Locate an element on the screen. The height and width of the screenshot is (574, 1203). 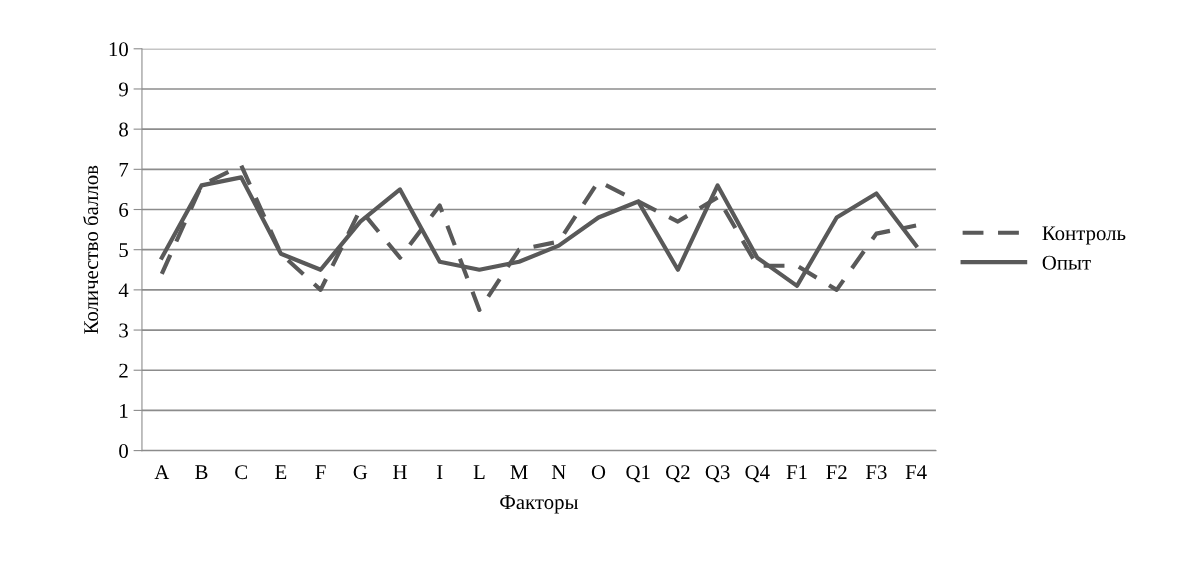
y-tick-label: 0 is located at coordinates (123, 451).